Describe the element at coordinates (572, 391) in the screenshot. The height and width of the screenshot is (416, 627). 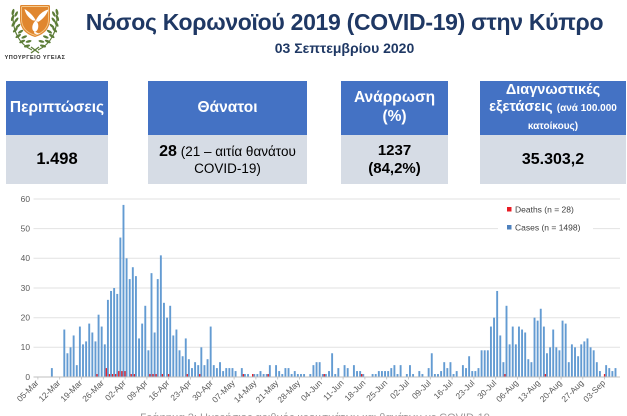
I see `svg-text: 27-Aug` at that location.